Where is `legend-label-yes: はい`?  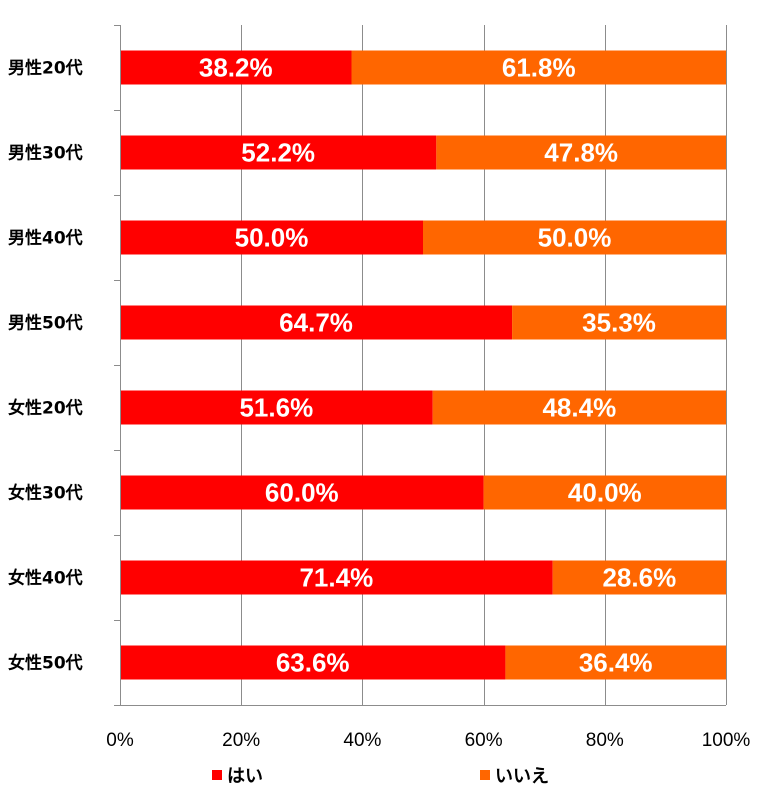
legend-label-yes: はい is located at coordinates (245, 776).